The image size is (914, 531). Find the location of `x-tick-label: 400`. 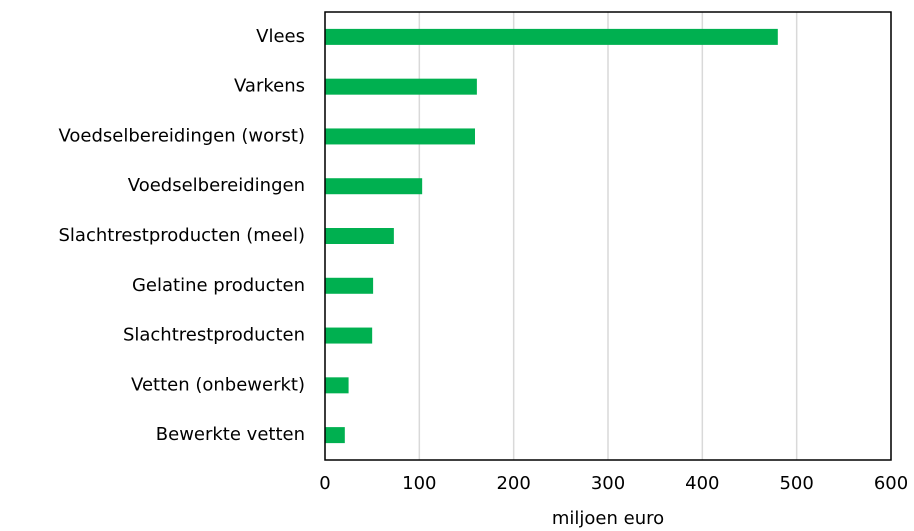

x-tick-label: 400 is located at coordinates (702, 483).